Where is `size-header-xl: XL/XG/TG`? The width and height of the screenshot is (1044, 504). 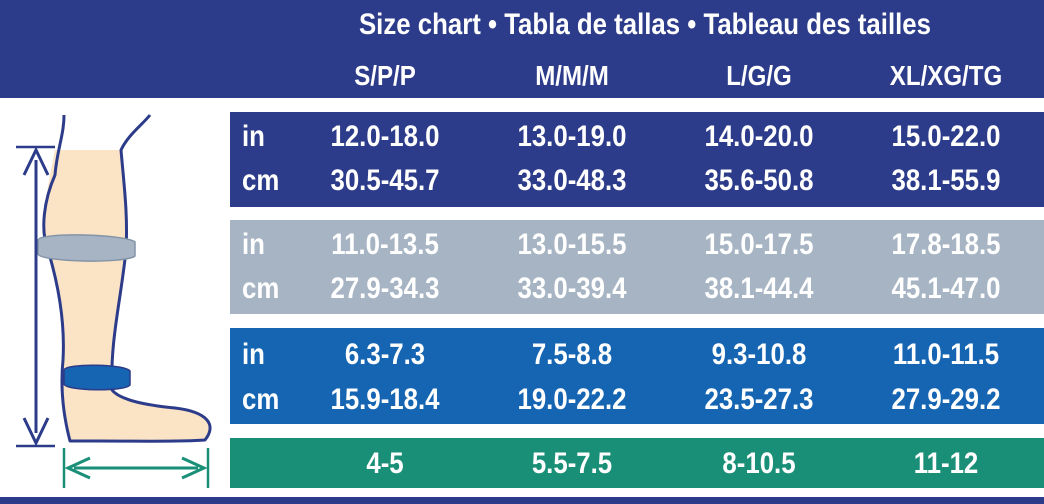
size-header-xl: XL/XG/TG is located at coordinates (946, 75).